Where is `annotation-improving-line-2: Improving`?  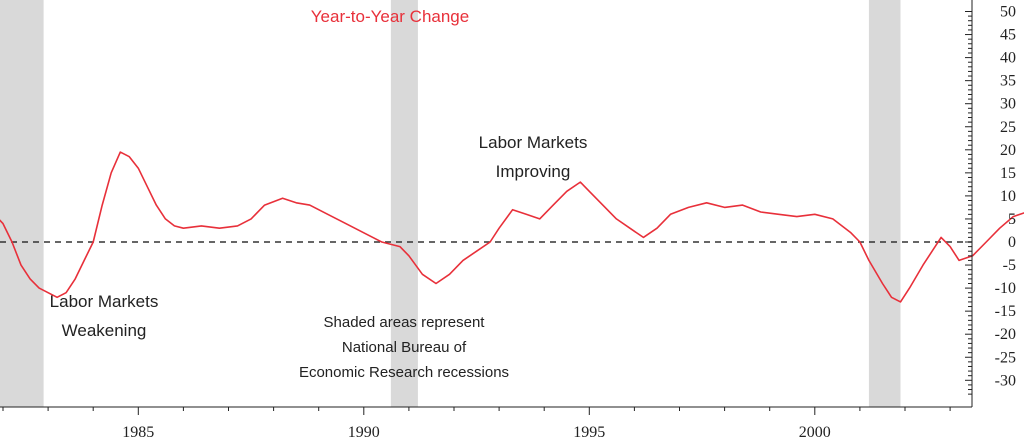
annotation-improving-line-2: Improving is located at coordinates (533, 171).